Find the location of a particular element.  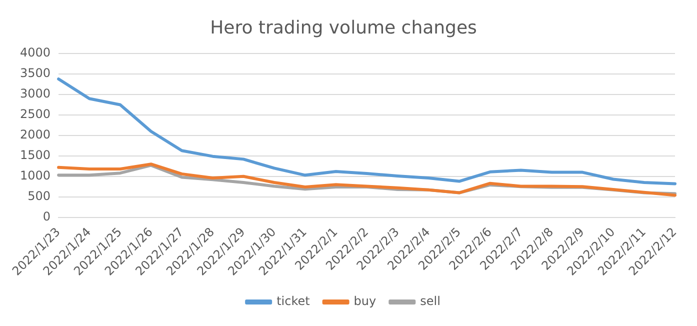

y-tick-label: 2500 is located at coordinates (35, 114).